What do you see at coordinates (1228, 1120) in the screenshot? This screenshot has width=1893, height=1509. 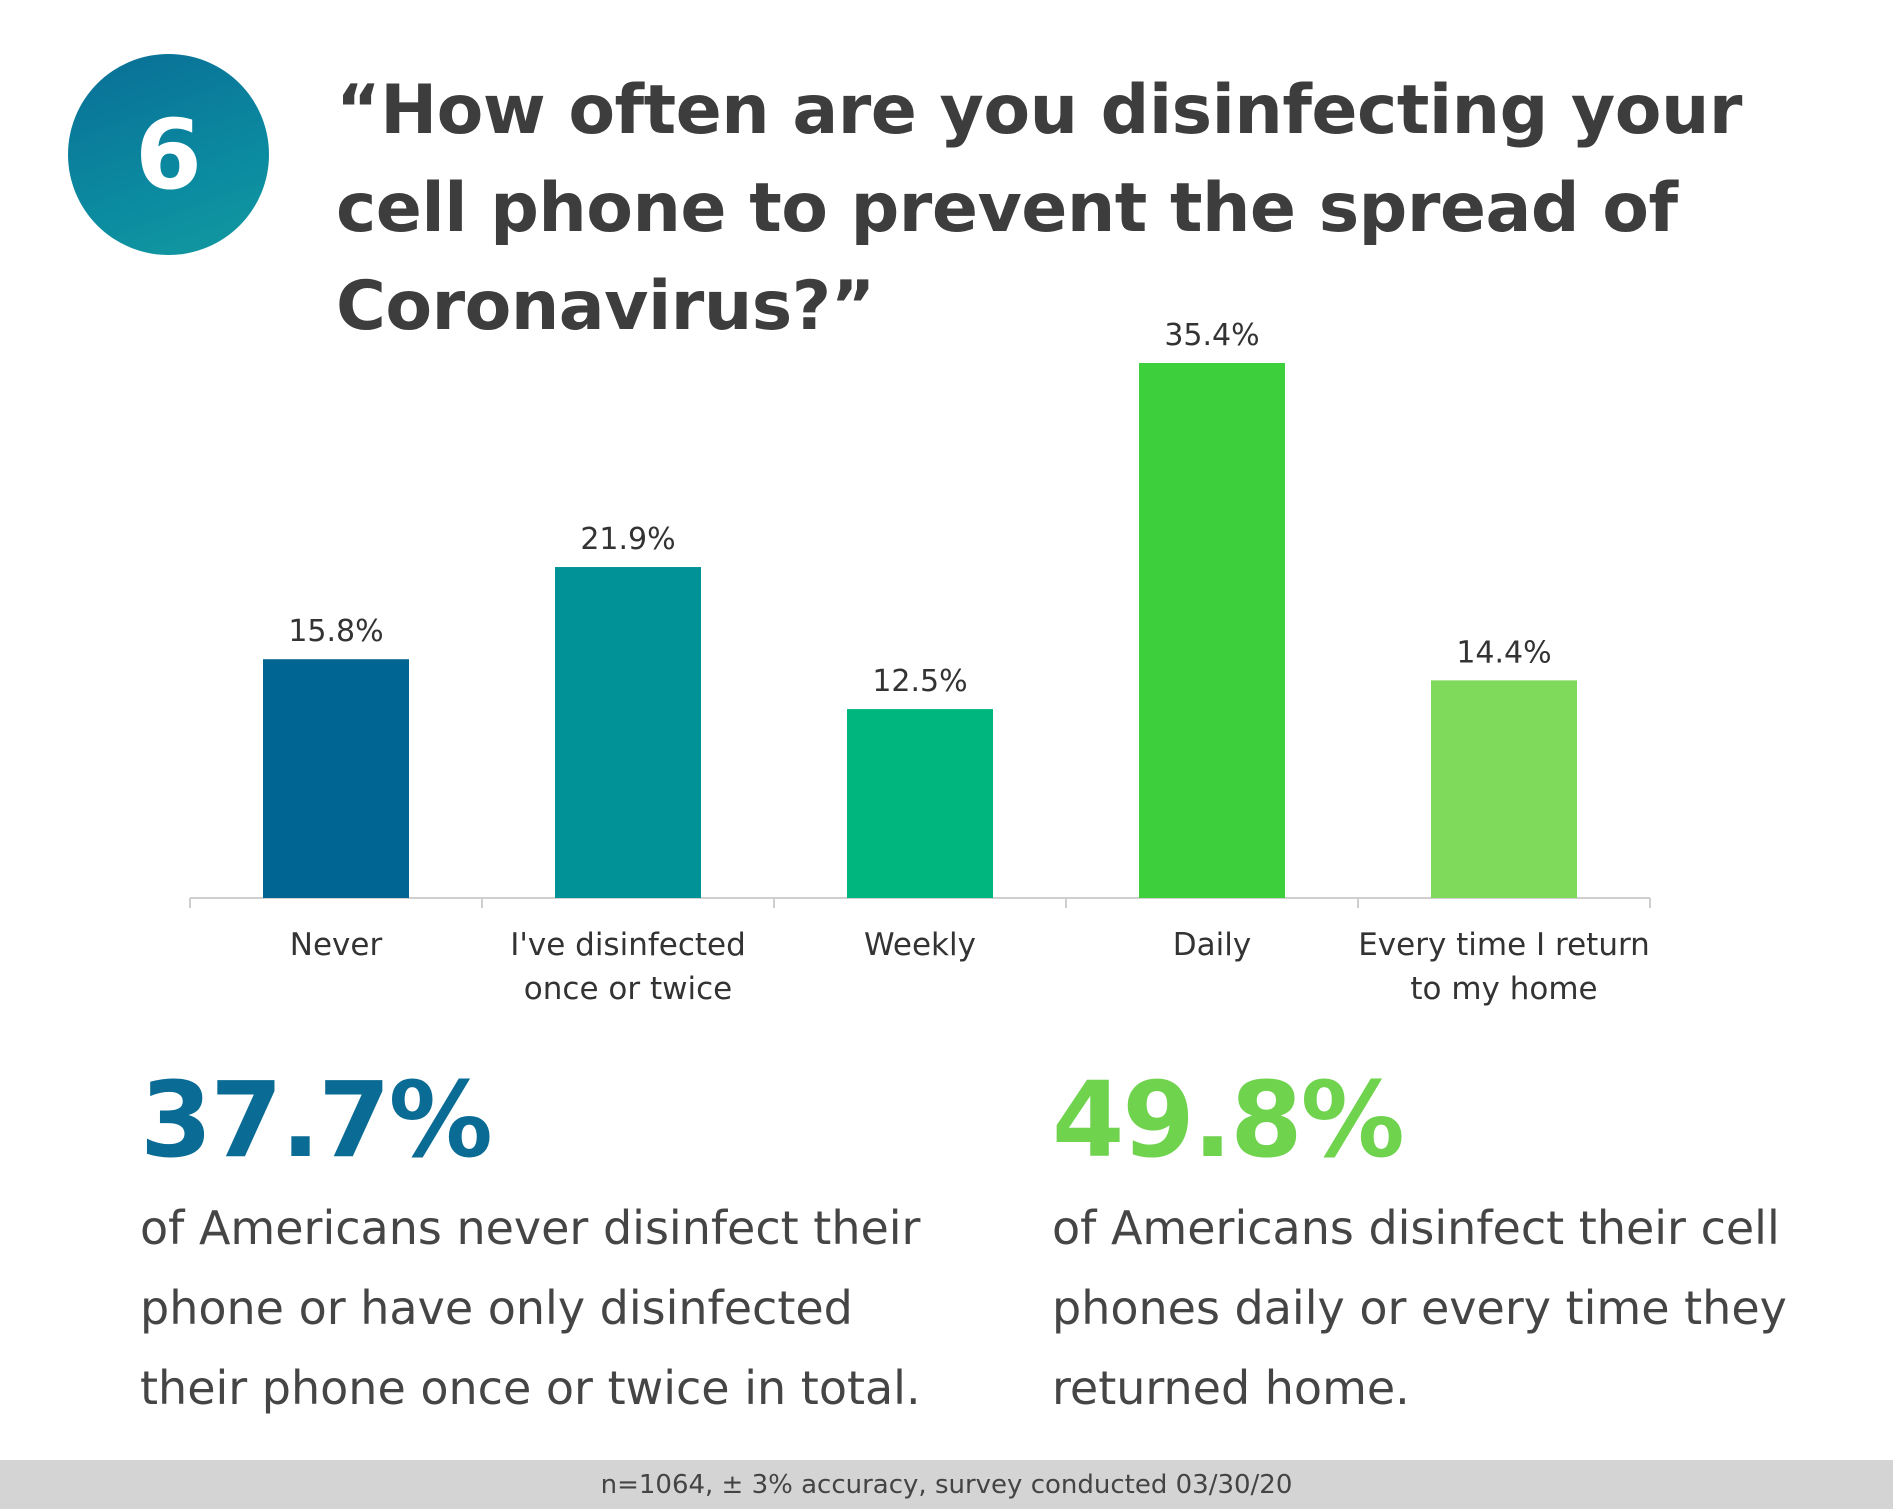 I see `stat-right-value: 49.8%` at bounding box center [1228, 1120].